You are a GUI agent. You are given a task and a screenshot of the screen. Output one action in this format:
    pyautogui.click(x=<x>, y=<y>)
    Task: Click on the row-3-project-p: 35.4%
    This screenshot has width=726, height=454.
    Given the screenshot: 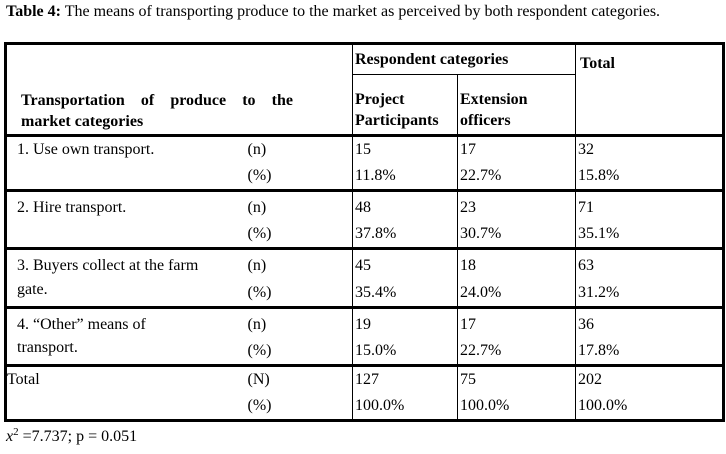 What is the action you would take?
    pyautogui.click(x=405, y=294)
    